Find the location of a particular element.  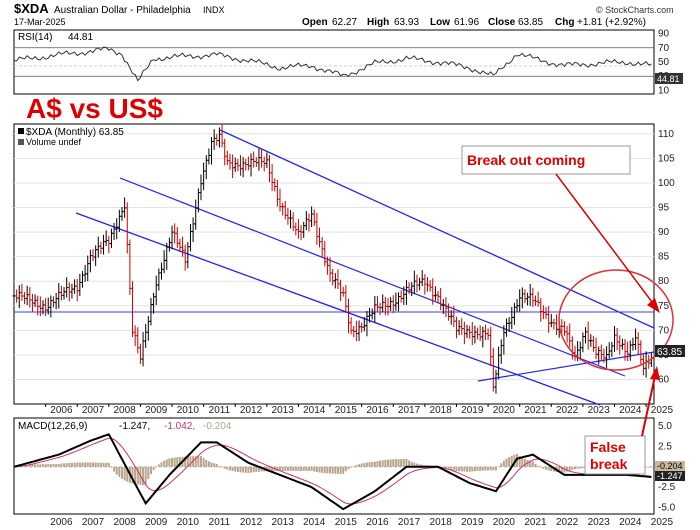

price-tick-label: 95 is located at coordinates (664, 208).